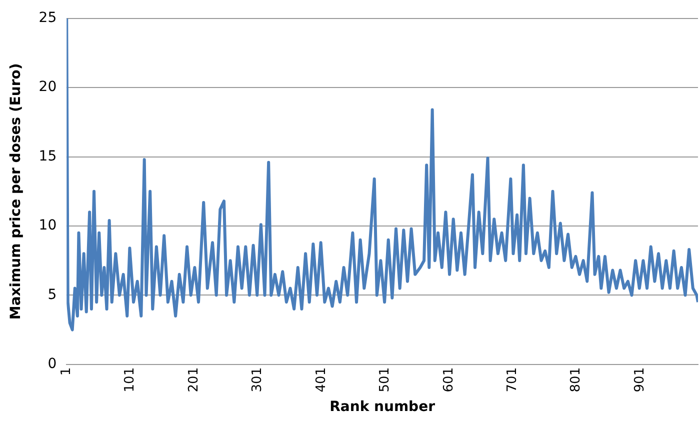 The height and width of the screenshot is (424, 700). Describe the element at coordinates (130, 379) in the screenshot. I see `x-tick-label: 101` at that location.